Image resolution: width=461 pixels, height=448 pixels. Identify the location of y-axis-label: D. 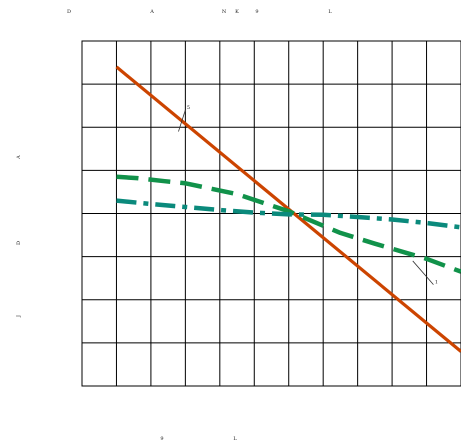
(19, 243).